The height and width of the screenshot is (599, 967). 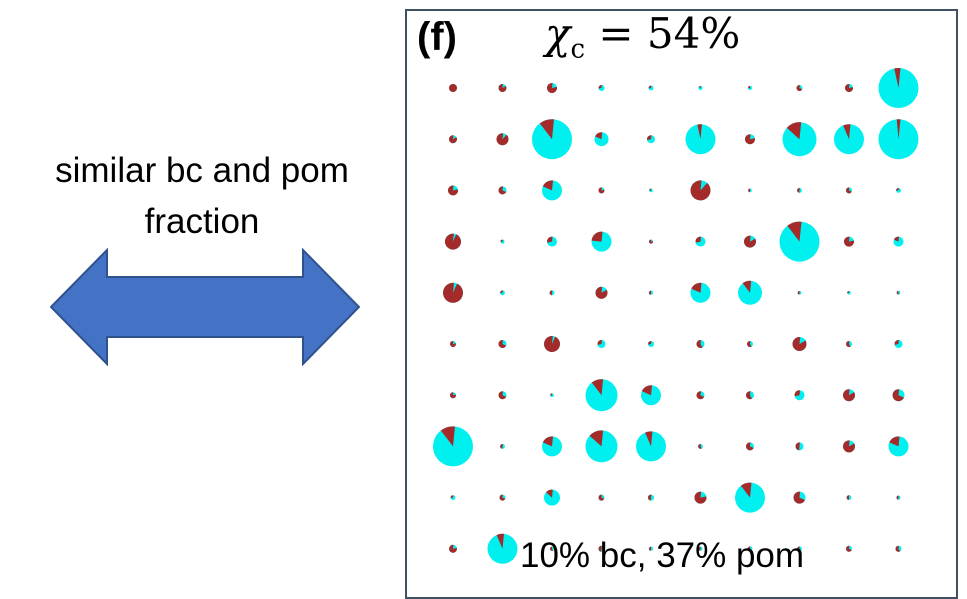 What do you see at coordinates (558, 33) in the screenshot?
I see `chi-symbol: χ` at bounding box center [558, 33].